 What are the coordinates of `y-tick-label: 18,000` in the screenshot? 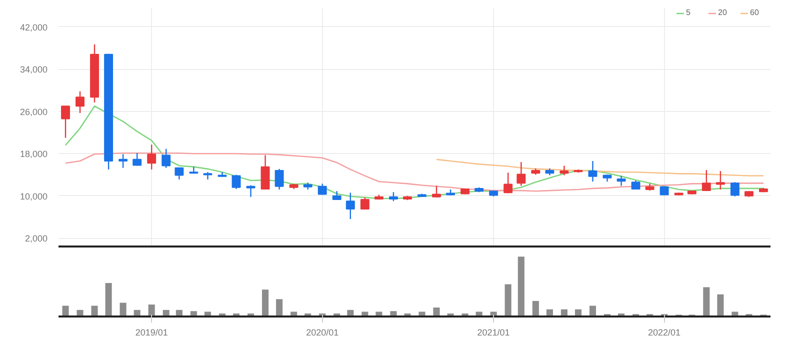 It's located at (34, 154).